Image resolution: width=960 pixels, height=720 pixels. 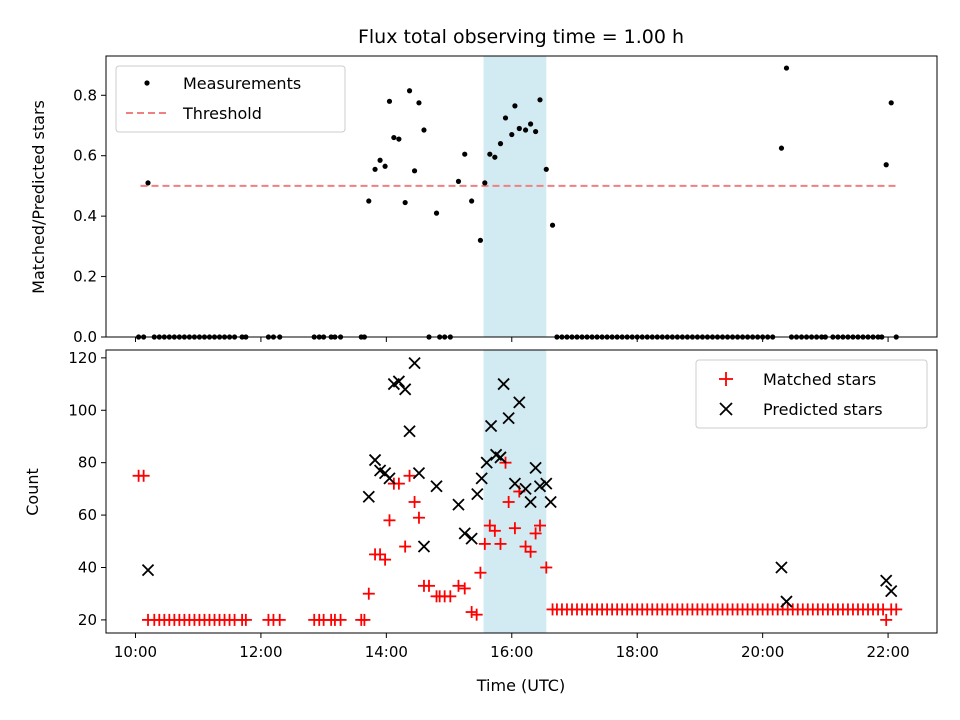 What do you see at coordinates (85, 156) in the screenshot?
I see `y-tick-label: 0.6` at bounding box center [85, 156].